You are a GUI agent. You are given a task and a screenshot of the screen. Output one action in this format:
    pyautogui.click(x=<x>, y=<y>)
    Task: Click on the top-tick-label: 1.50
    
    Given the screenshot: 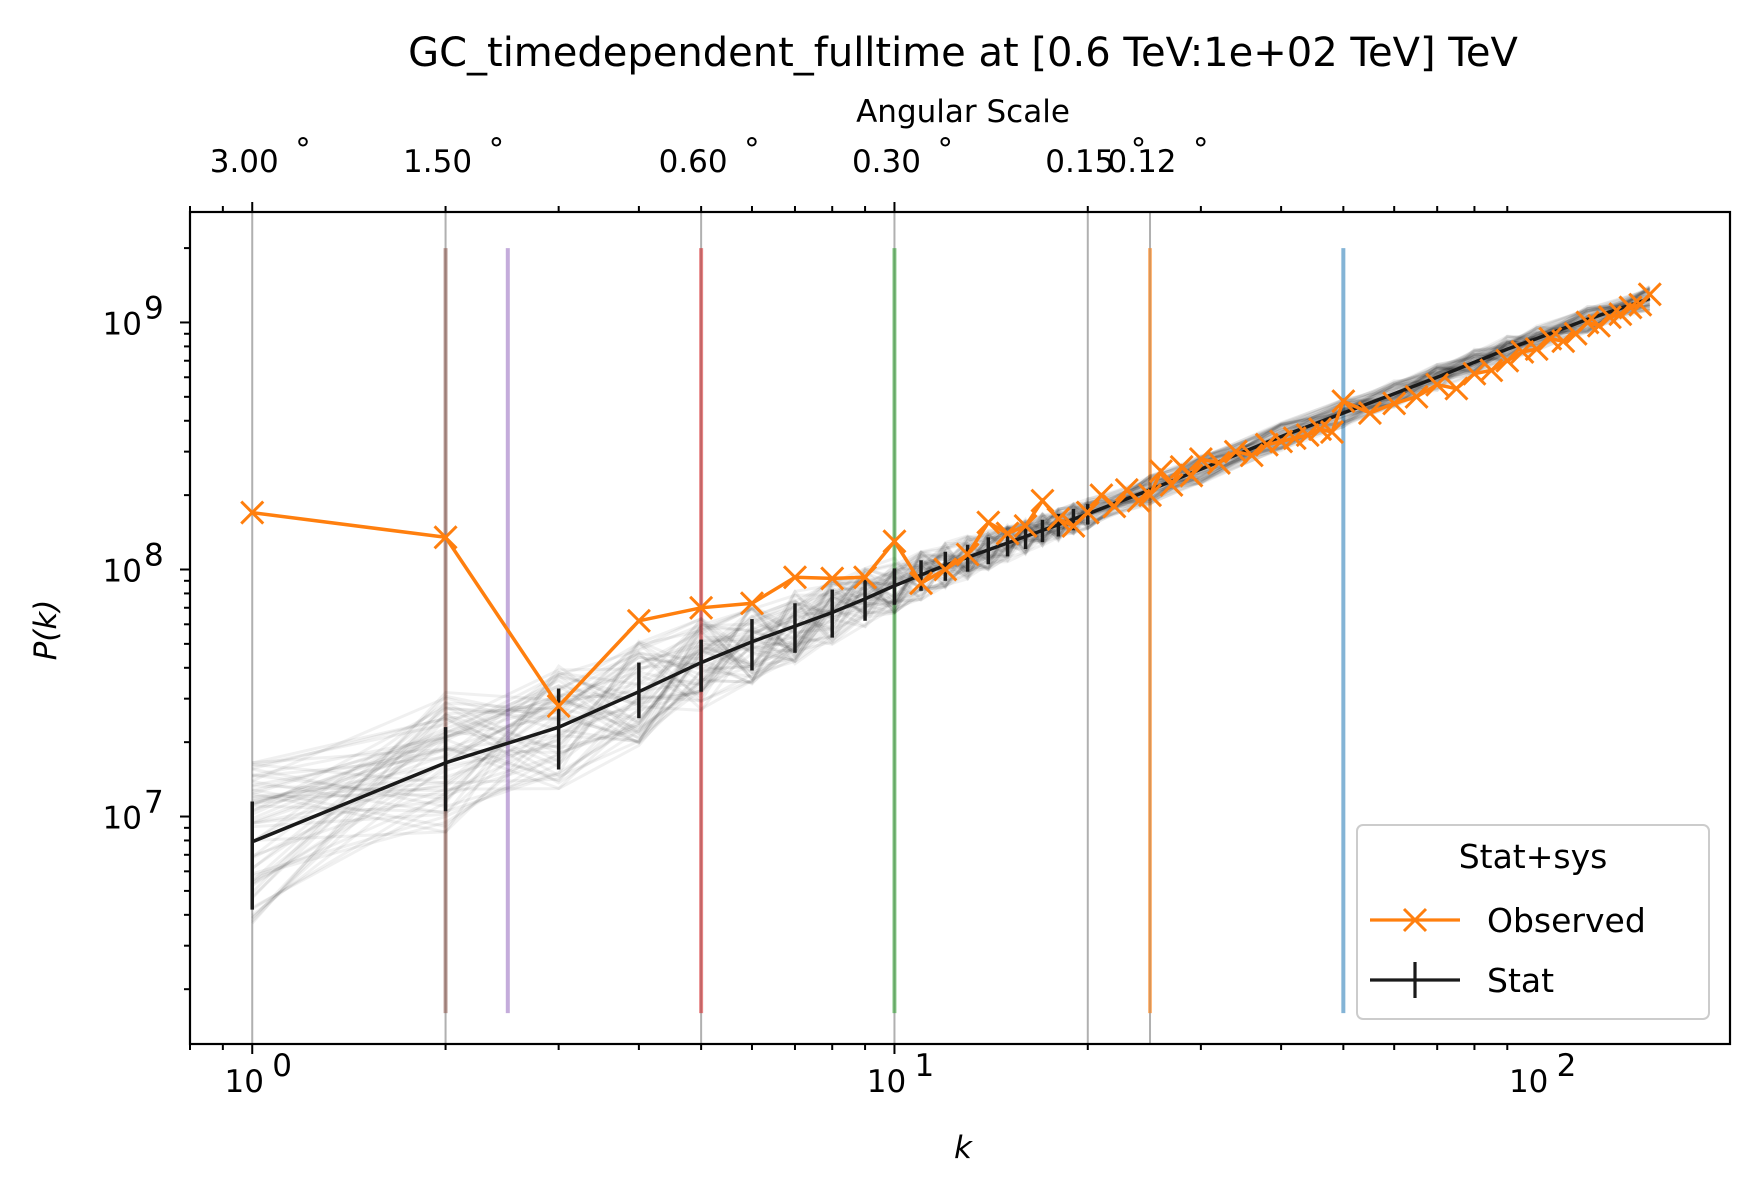 What is the action you would take?
    pyautogui.click(x=437, y=162)
    